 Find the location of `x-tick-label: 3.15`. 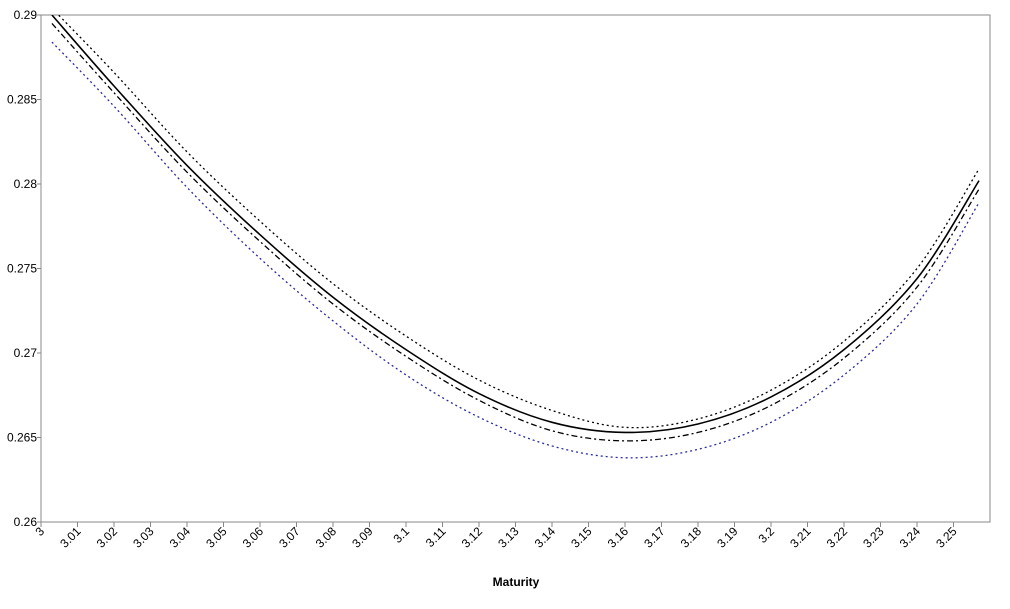

x-tick-label: 3.15 is located at coordinates (581, 537).